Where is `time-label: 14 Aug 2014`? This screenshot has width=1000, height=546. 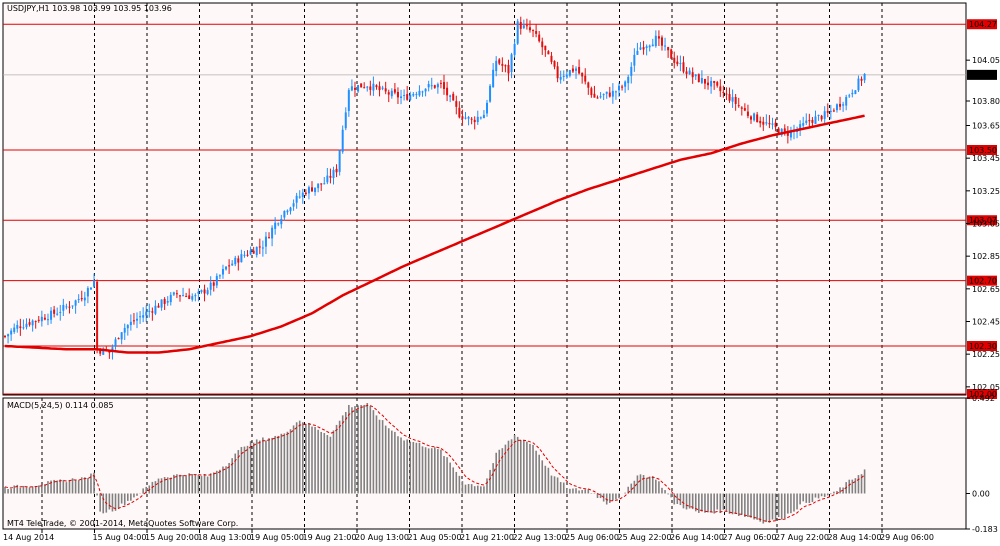 time-label: 14 Aug 2014 is located at coordinates (28, 537).